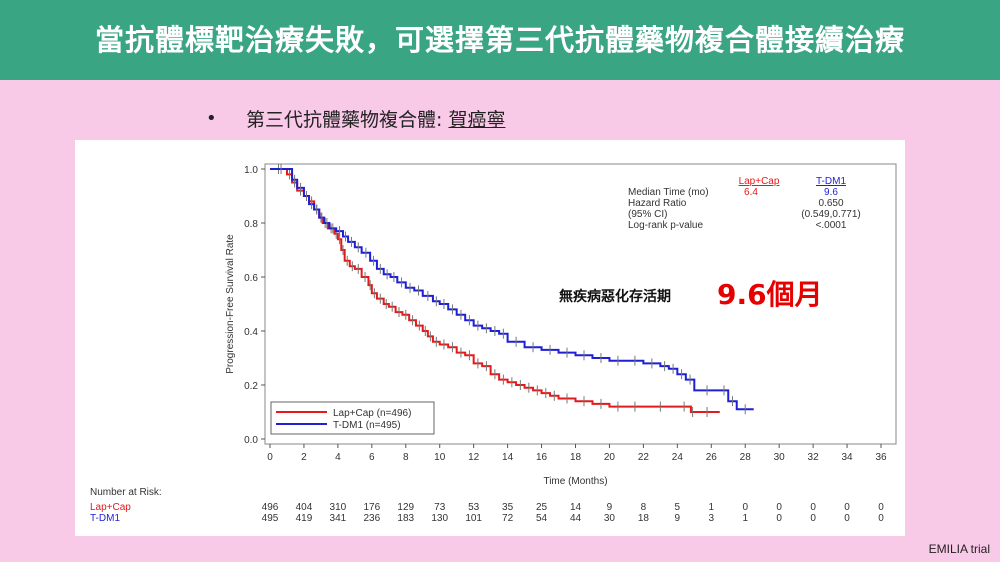 The height and width of the screenshot is (562, 1000). I want to click on stats-row-label: Hazard Ratio, so click(657, 203).